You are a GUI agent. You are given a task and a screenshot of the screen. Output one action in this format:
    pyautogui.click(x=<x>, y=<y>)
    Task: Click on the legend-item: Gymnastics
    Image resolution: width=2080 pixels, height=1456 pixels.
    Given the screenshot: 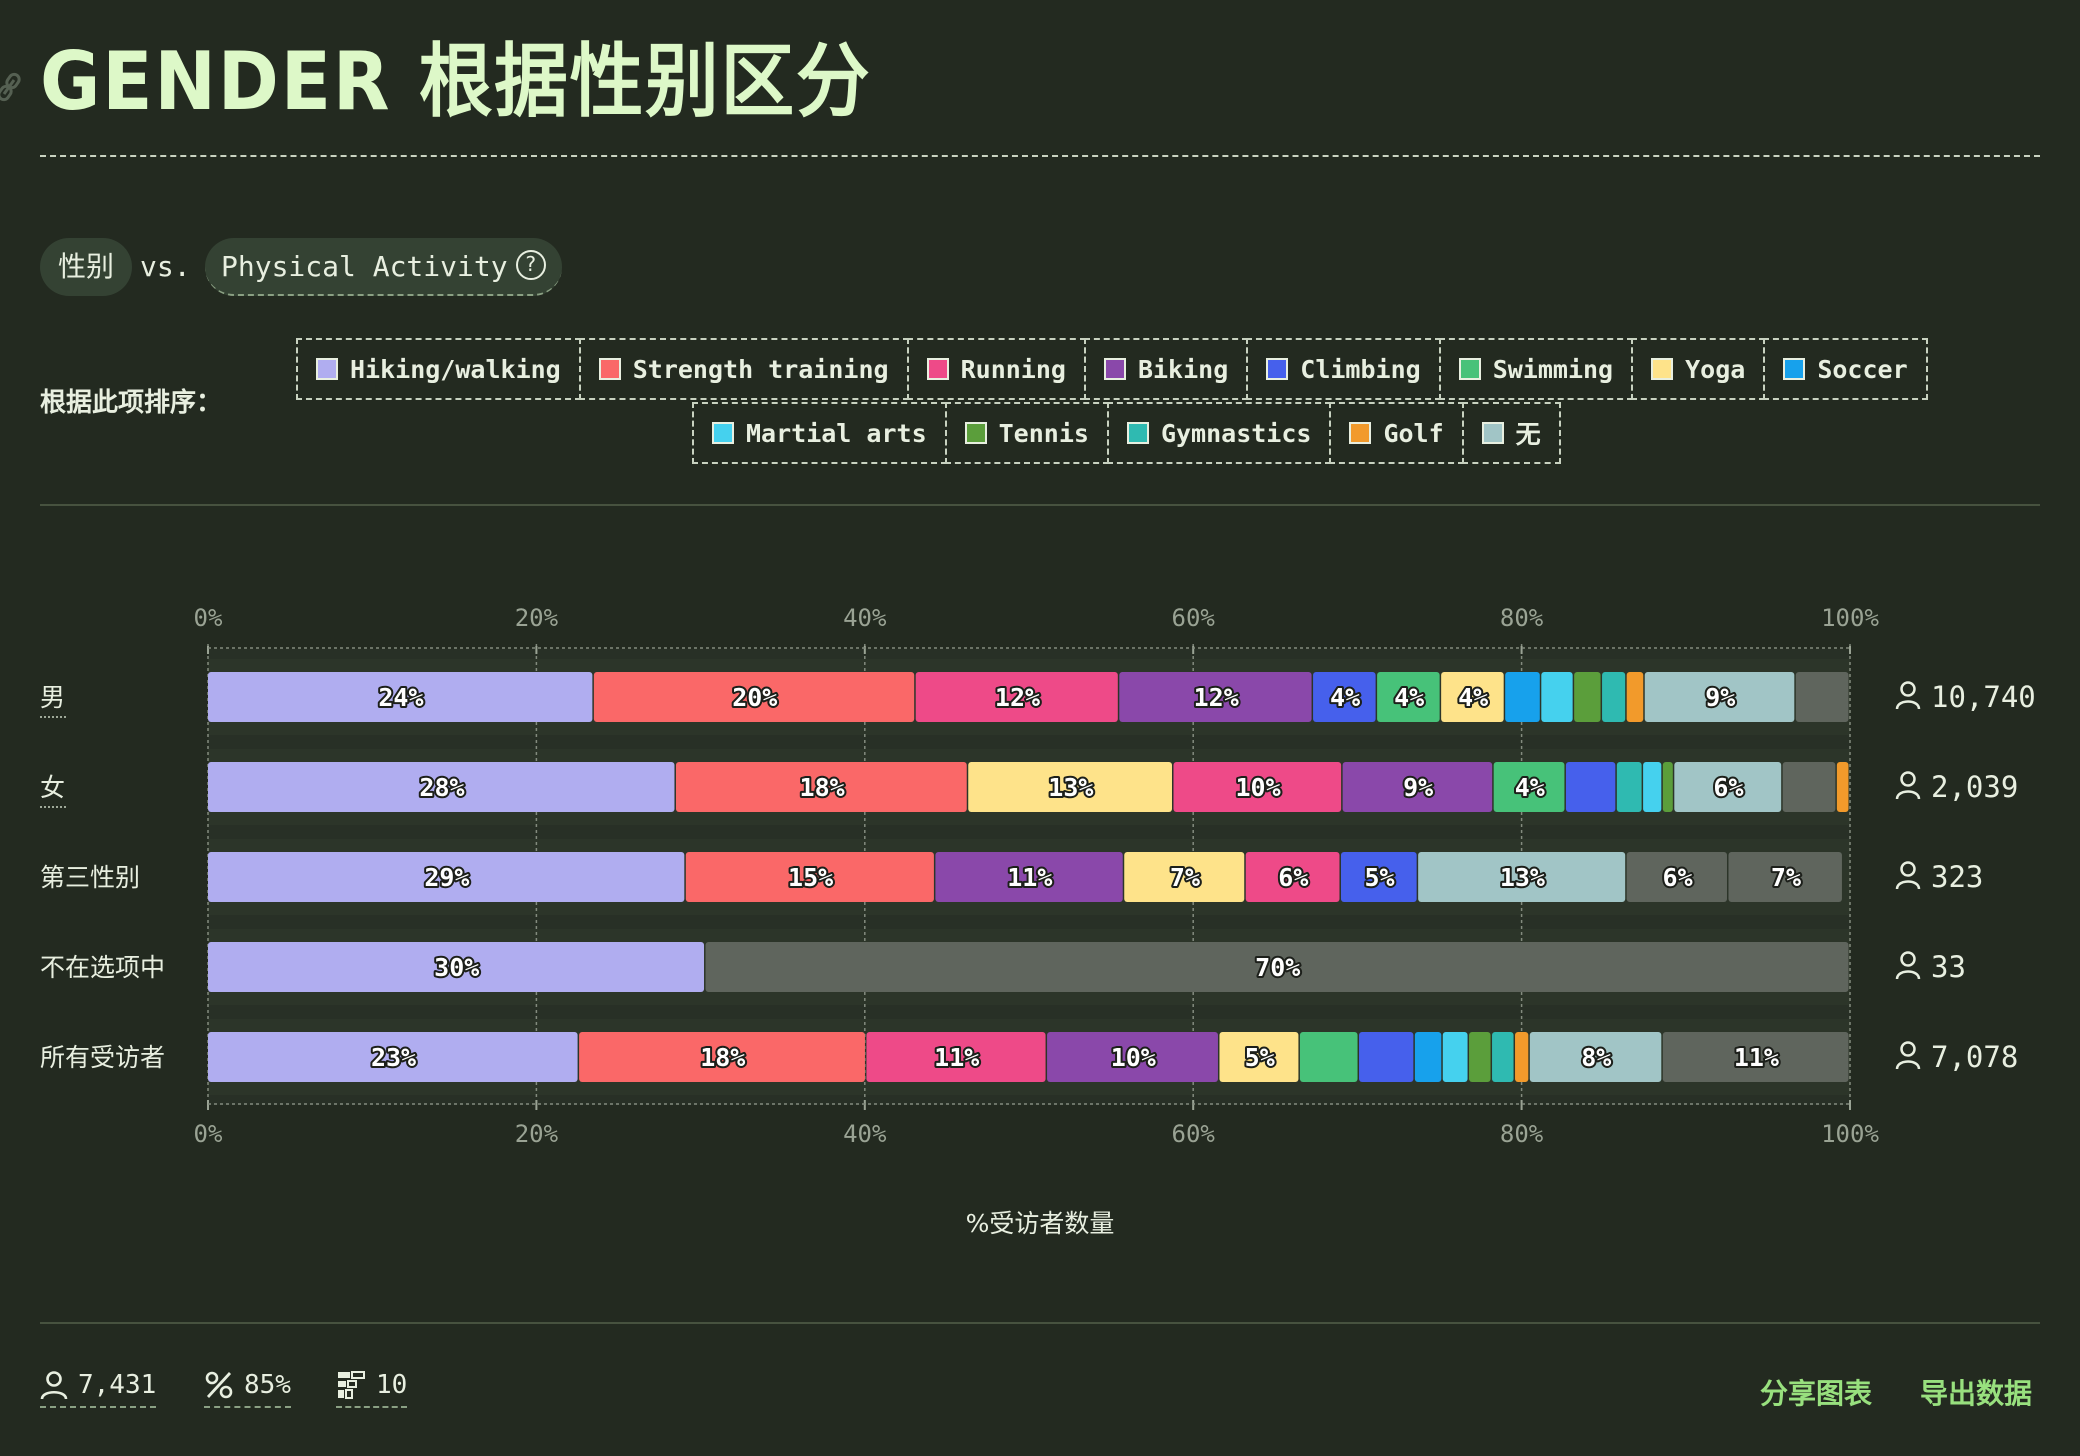 What is the action you would take?
    pyautogui.click(x=1219, y=433)
    